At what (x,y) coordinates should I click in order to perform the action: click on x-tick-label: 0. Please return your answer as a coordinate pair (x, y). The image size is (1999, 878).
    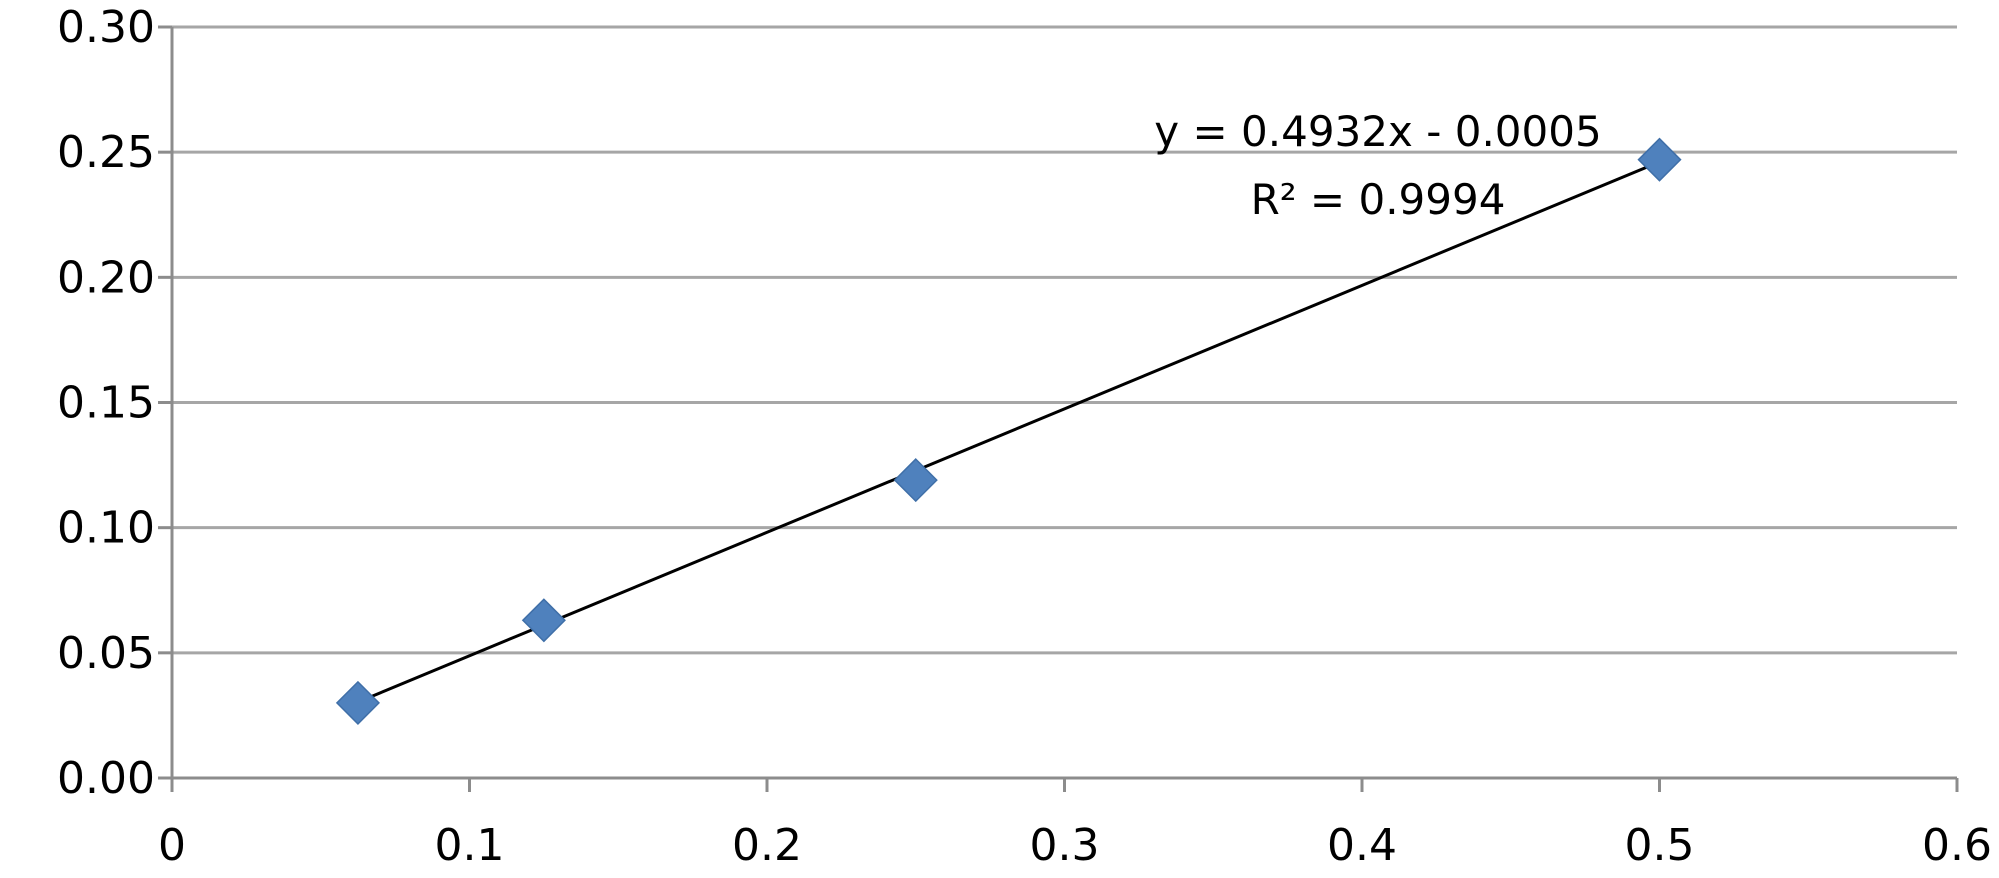
    Looking at the image, I should click on (172, 845).